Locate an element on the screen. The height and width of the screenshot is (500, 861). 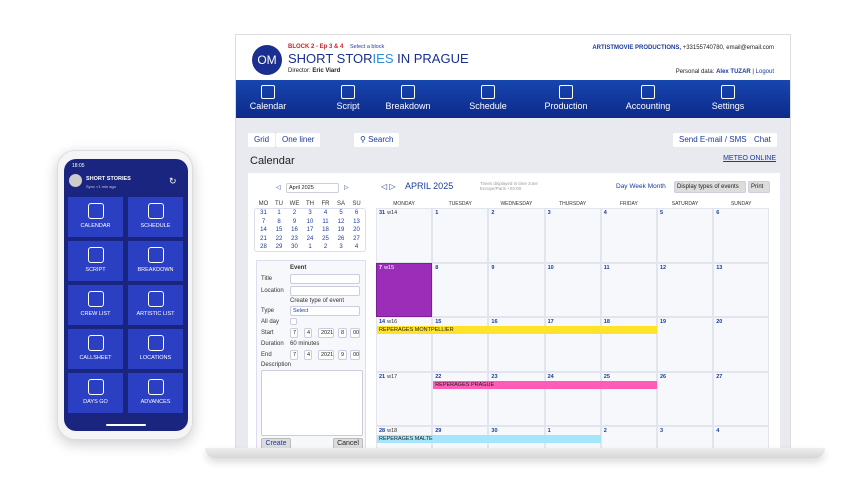
mini-date: 11 is located at coordinates (325, 221).